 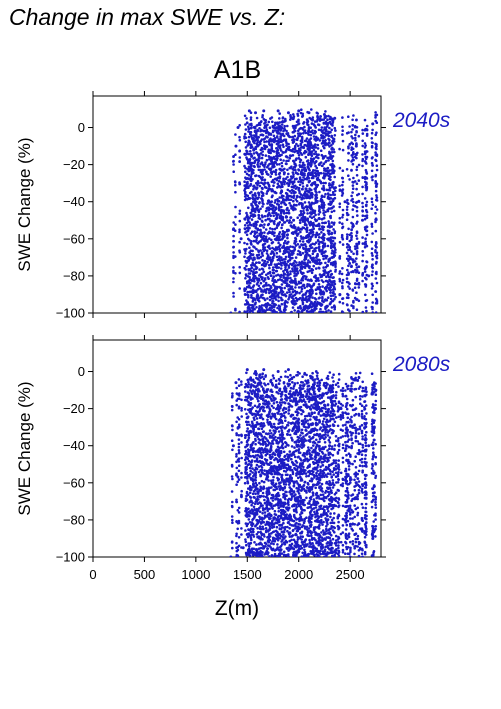 I want to click on y-tick-label: −80, so click(x=74, y=275).